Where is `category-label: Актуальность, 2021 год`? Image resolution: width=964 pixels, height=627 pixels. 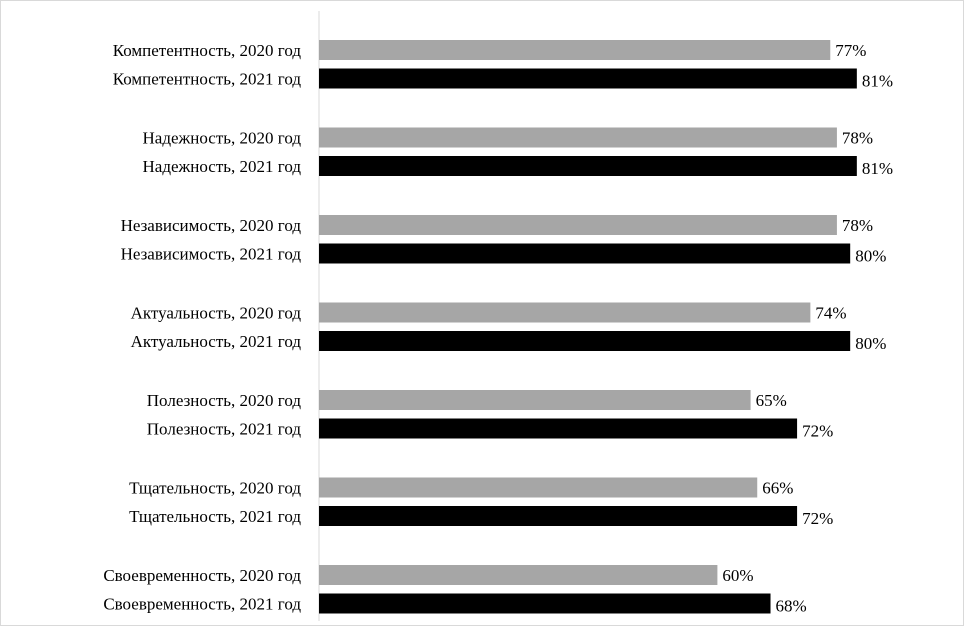 category-label: Актуальность, 2021 год is located at coordinates (216, 341).